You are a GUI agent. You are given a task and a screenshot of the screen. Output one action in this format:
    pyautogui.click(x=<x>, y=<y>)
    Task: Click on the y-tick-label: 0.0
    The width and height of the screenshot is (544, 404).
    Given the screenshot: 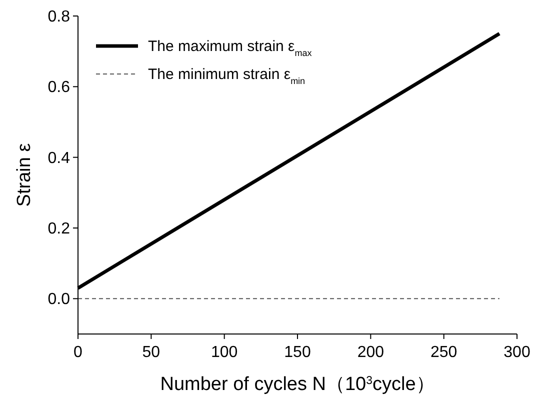 What is the action you would take?
    pyautogui.click(x=59, y=299)
    